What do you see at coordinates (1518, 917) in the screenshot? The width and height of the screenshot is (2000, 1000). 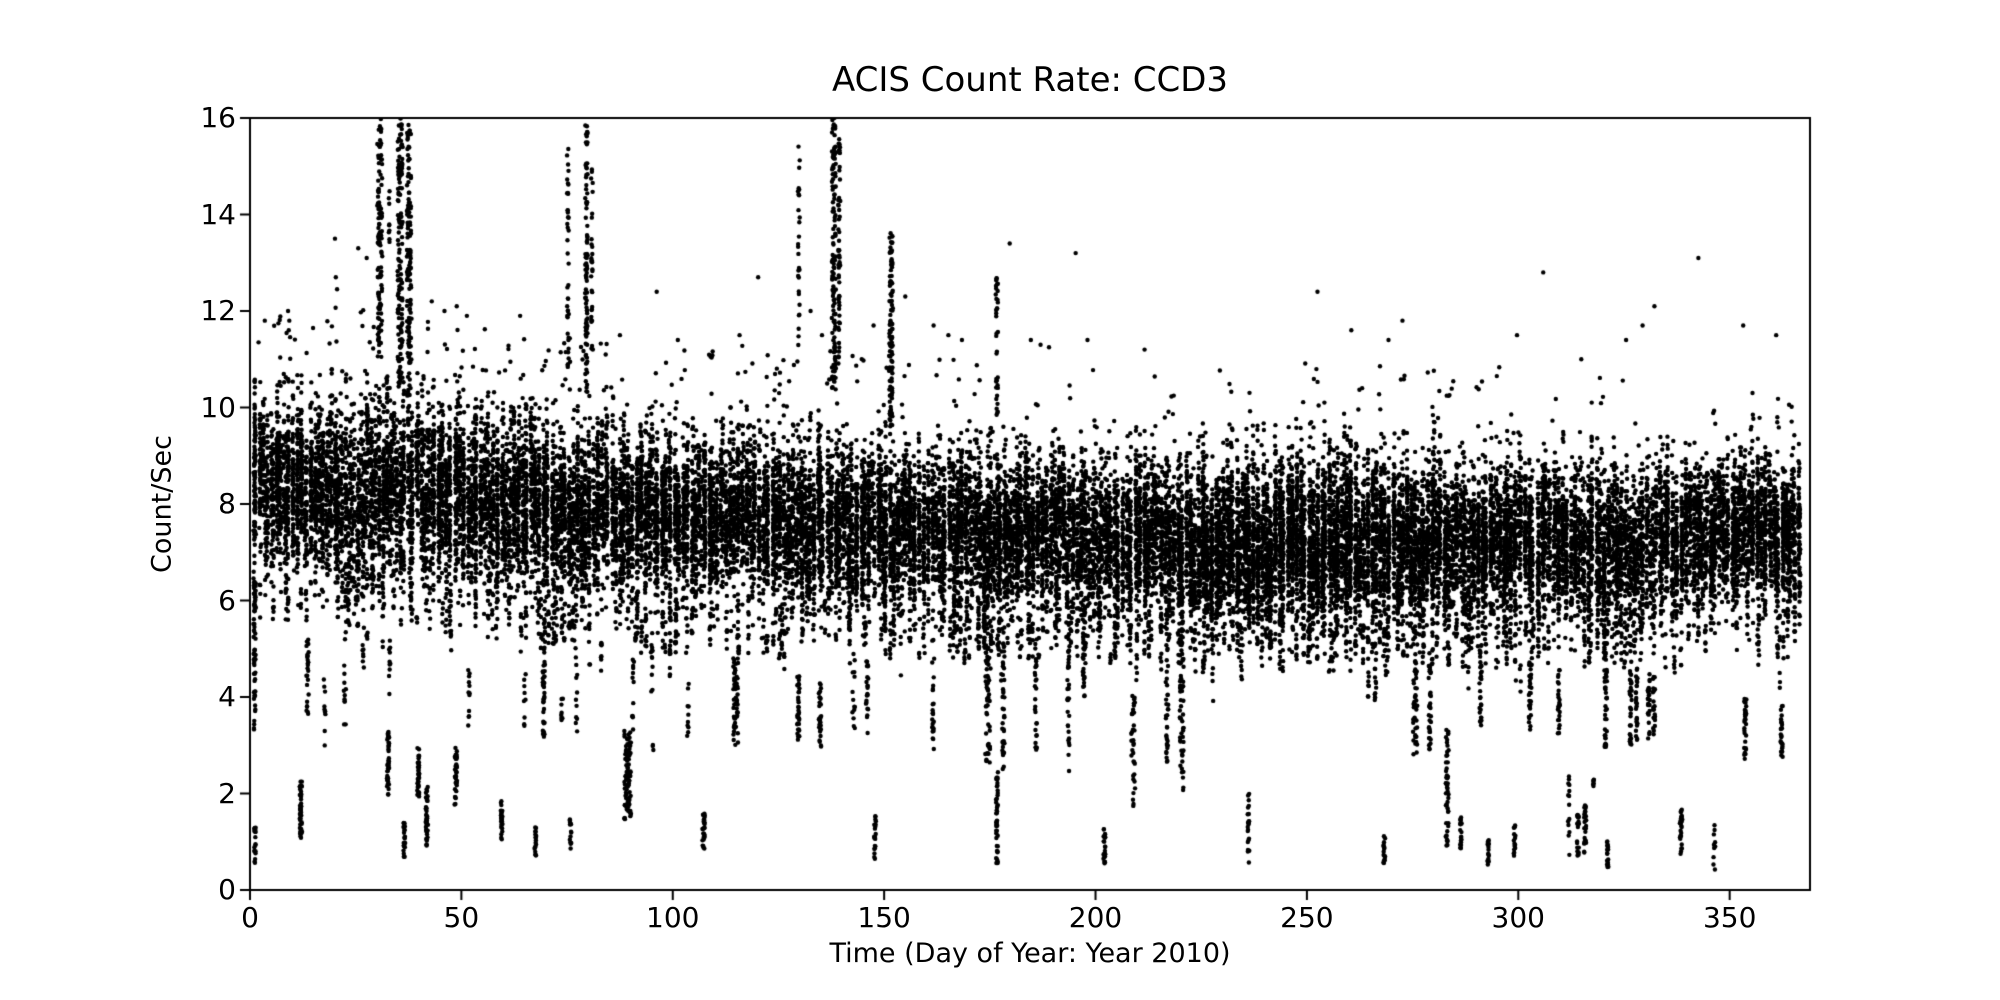 I see `x-tick-label: 300` at bounding box center [1518, 917].